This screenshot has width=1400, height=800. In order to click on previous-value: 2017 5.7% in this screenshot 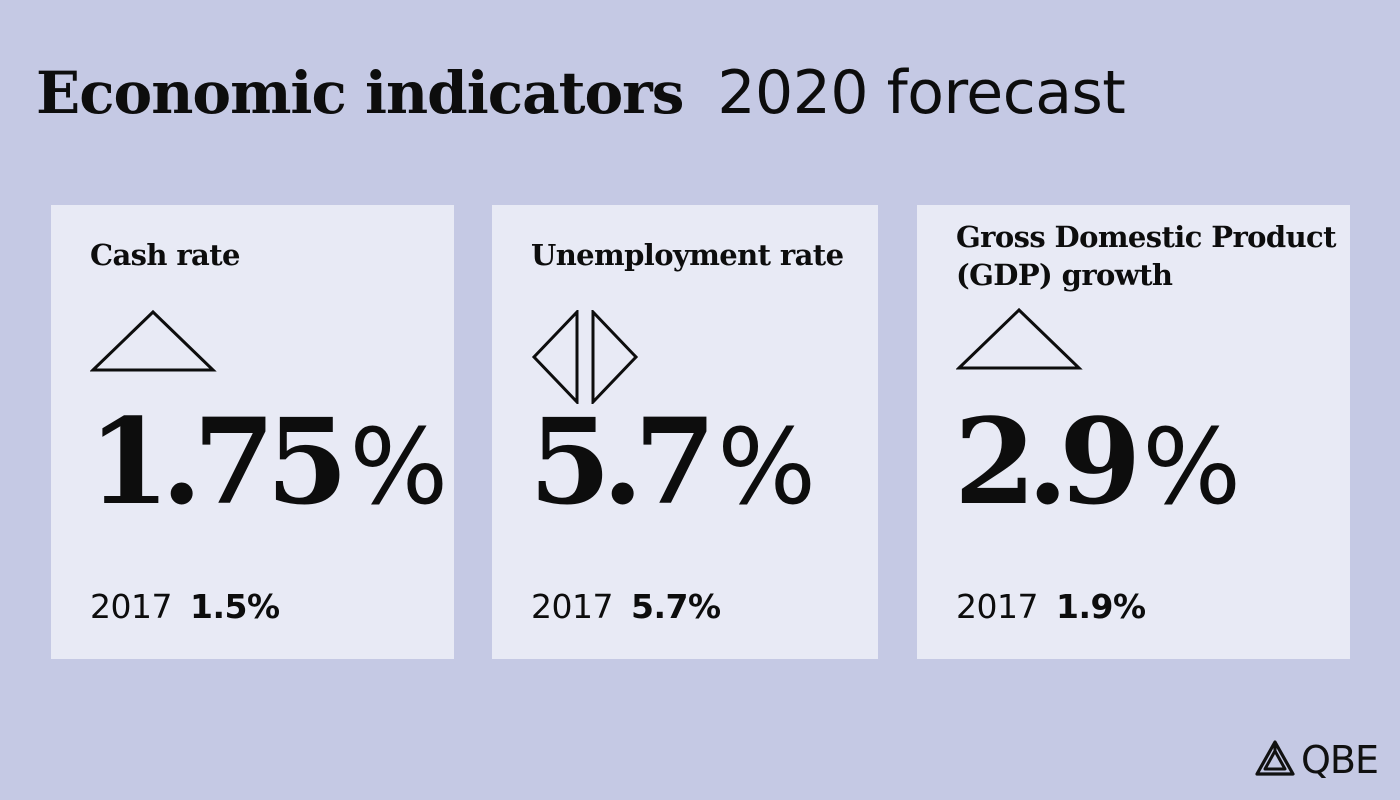, I will do `click(626, 606)`.